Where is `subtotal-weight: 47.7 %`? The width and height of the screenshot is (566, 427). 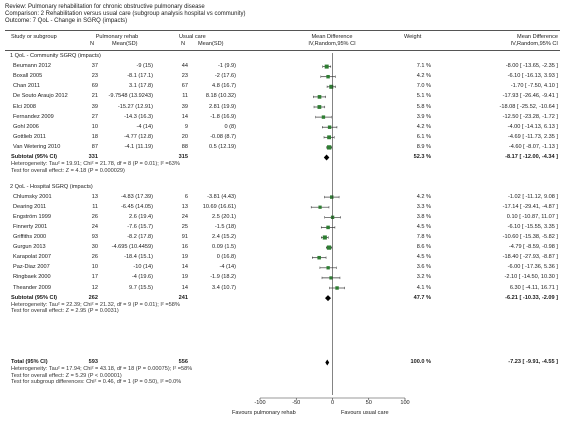
subtotal-weight: 47.7 % is located at coordinates (422, 297).